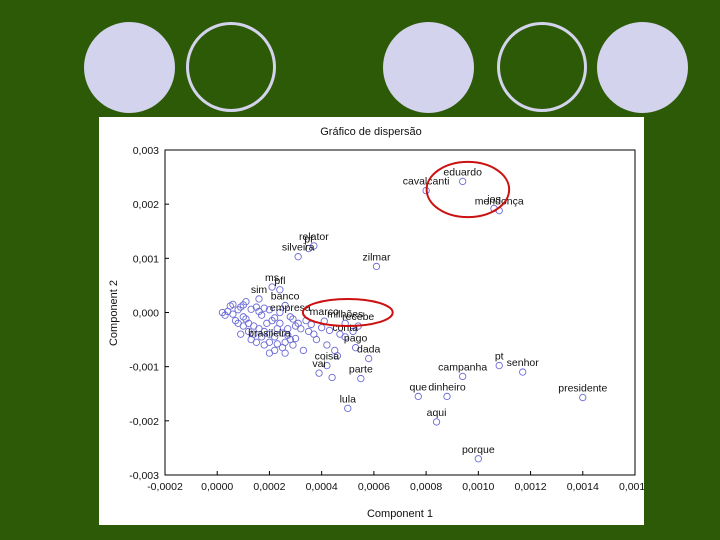  I want to click on point-label: zilmar, so click(377, 257).